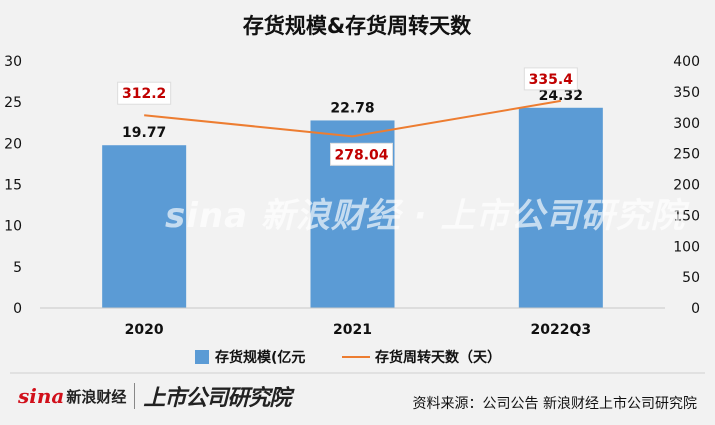 This screenshot has width=715, height=425. I want to click on y-left-tick-label: 0, so click(17, 309).